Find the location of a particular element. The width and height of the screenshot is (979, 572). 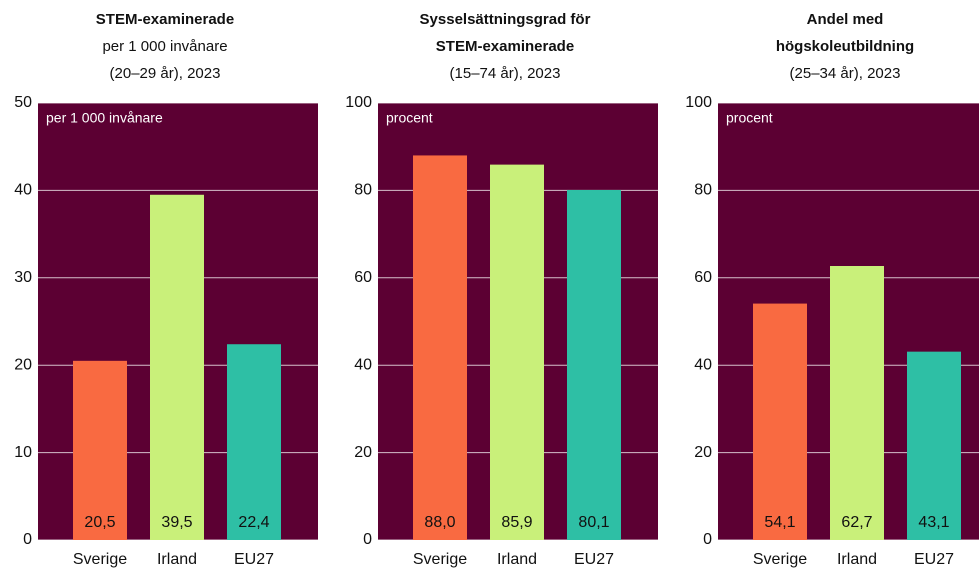

value-label: 62,7 is located at coordinates (856, 522).